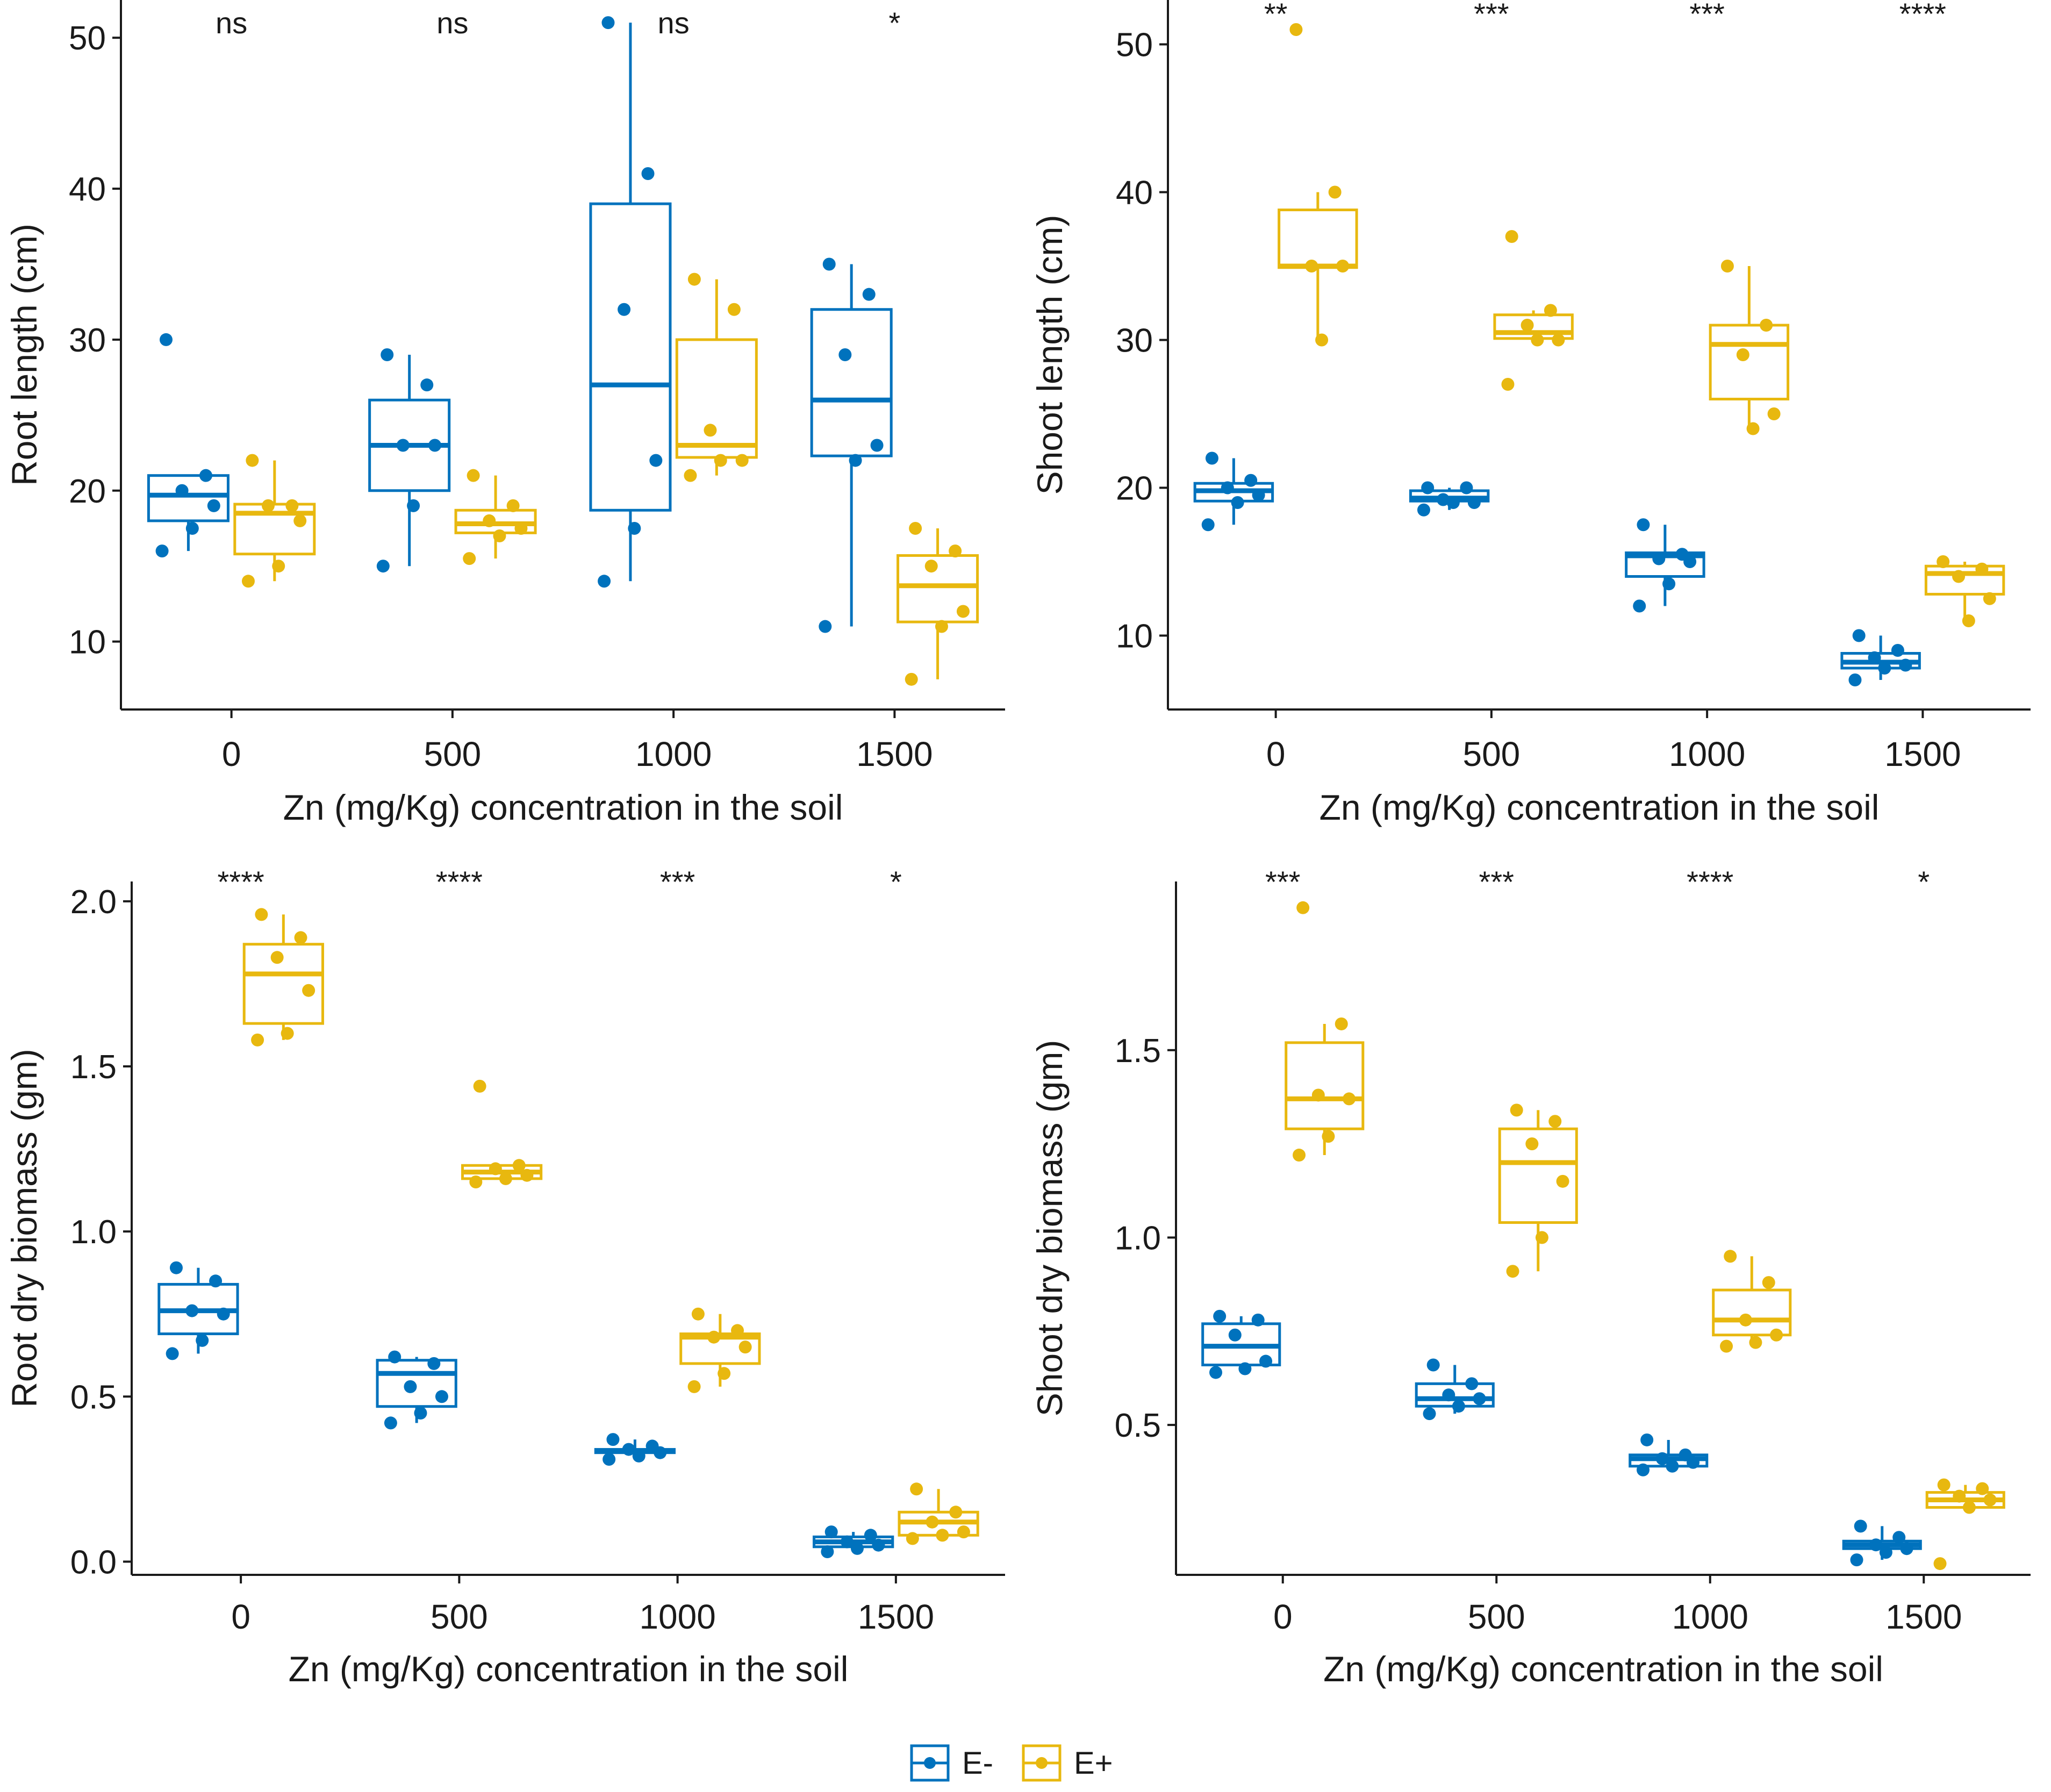 This screenshot has width=2051, height=1792. I want to click on significance-label: ****, so click(459, 882).